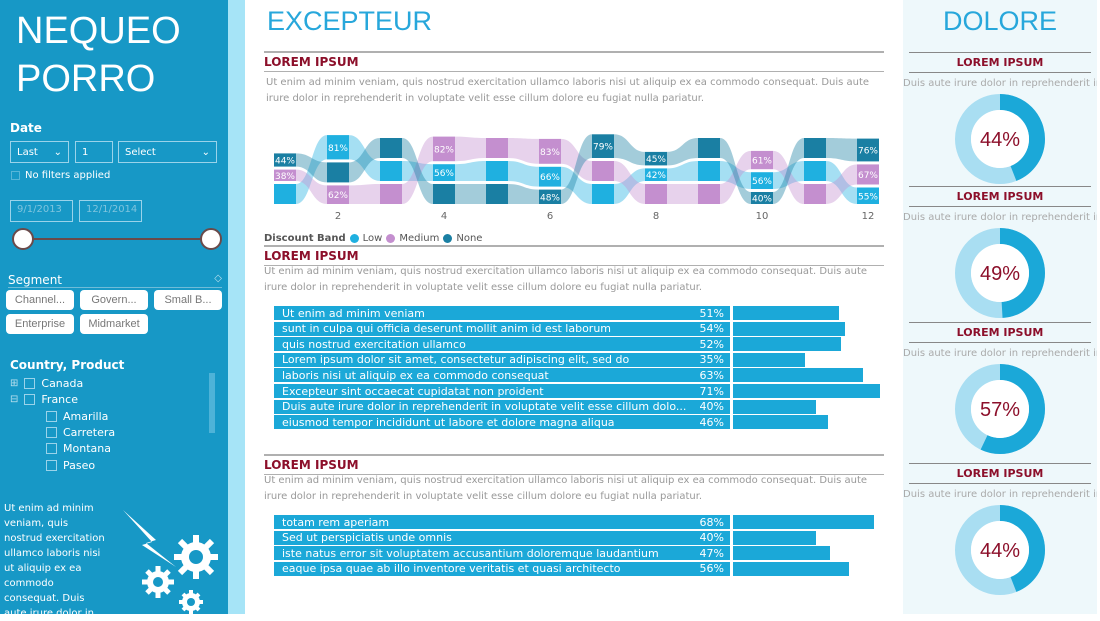  I want to click on legend-item-none: None, so click(469, 238).